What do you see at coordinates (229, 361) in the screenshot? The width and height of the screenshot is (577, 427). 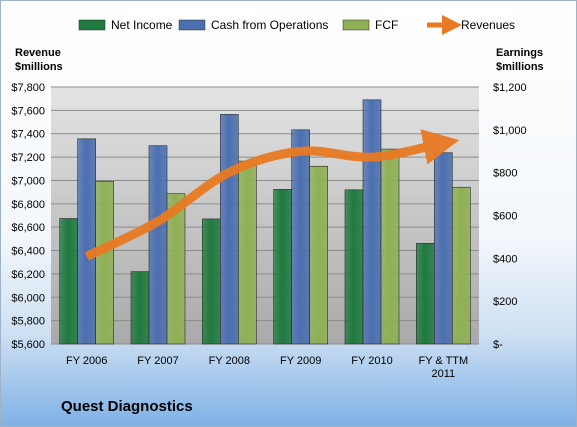 I see `x-tick-label: FY 2008` at bounding box center [229, 361].